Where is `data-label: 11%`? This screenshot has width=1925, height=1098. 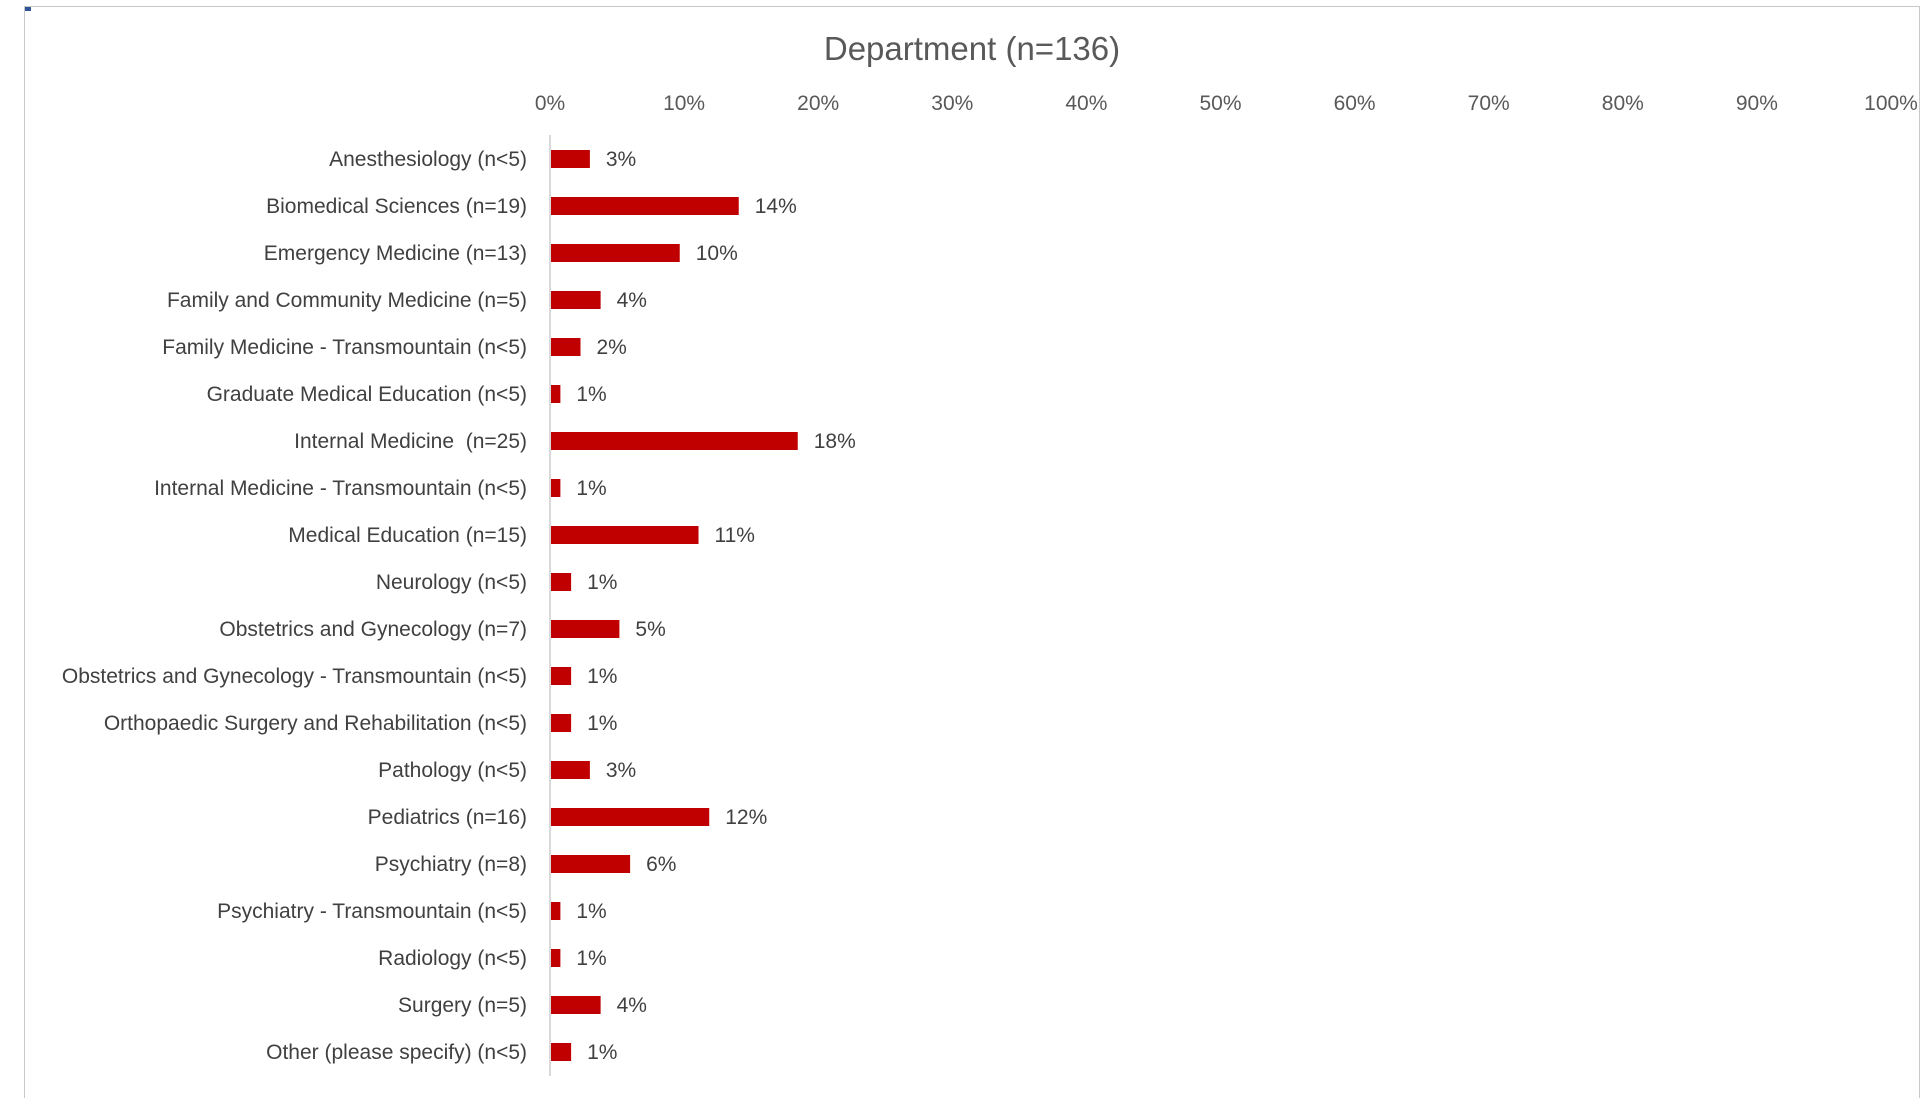
data-label: 11% is located at coordinates (735, 535).